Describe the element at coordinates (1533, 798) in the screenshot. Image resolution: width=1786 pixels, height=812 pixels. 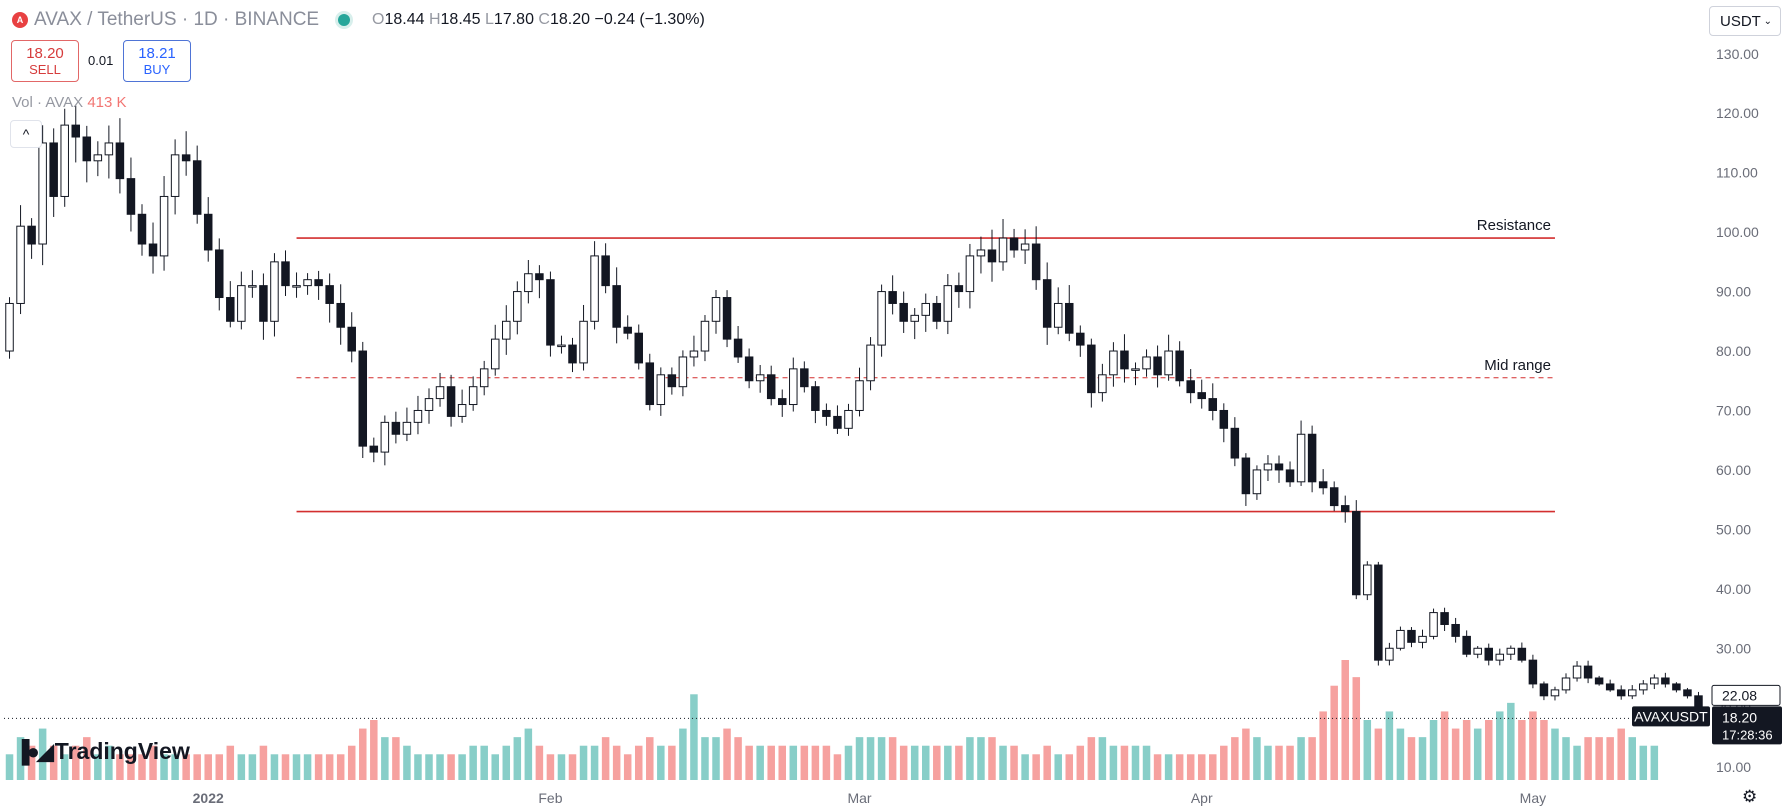
I see `time-axis-label: May` at that location.